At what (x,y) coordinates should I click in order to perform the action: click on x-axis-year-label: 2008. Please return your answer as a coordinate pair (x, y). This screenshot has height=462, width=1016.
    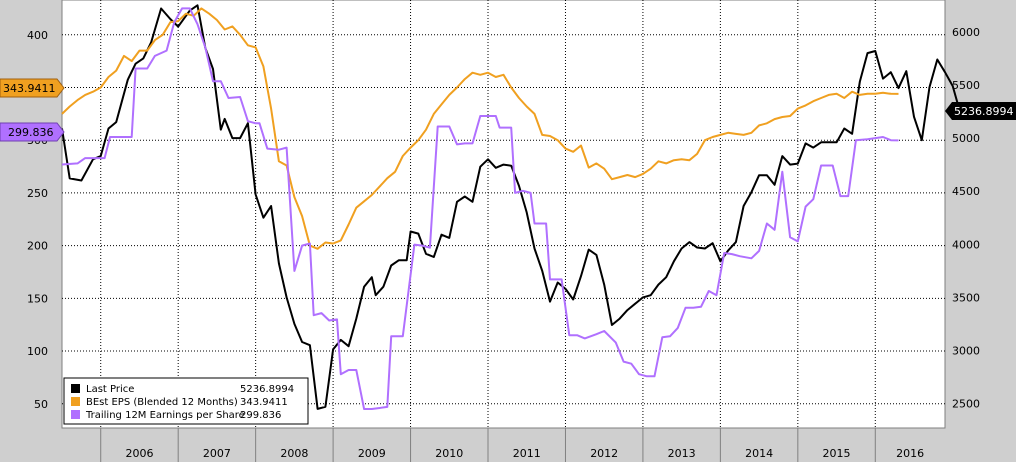
    Looking at the image, I should click on (294, 453).